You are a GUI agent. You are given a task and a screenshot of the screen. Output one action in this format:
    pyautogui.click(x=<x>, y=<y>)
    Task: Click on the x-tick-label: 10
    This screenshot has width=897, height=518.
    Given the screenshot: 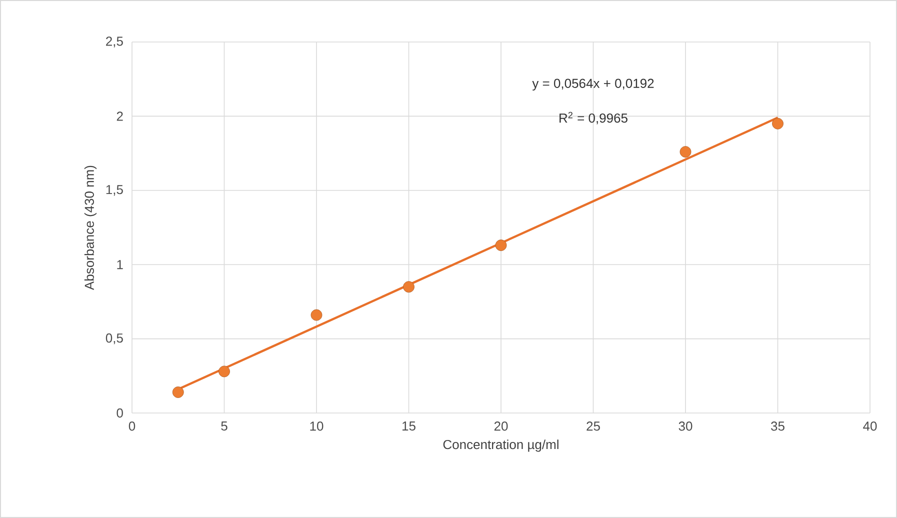 What is the action you would take?
    pyautogui.click(x=317, y=426)
    